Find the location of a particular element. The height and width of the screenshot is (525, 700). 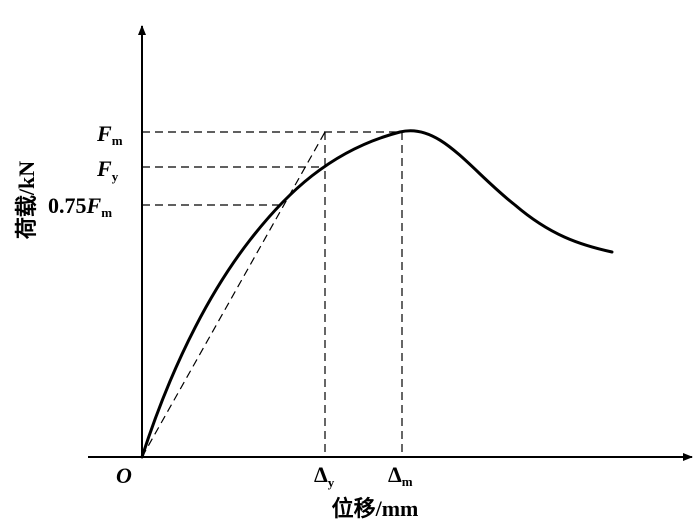

origin-label: O is located at coordinates (124, 475).